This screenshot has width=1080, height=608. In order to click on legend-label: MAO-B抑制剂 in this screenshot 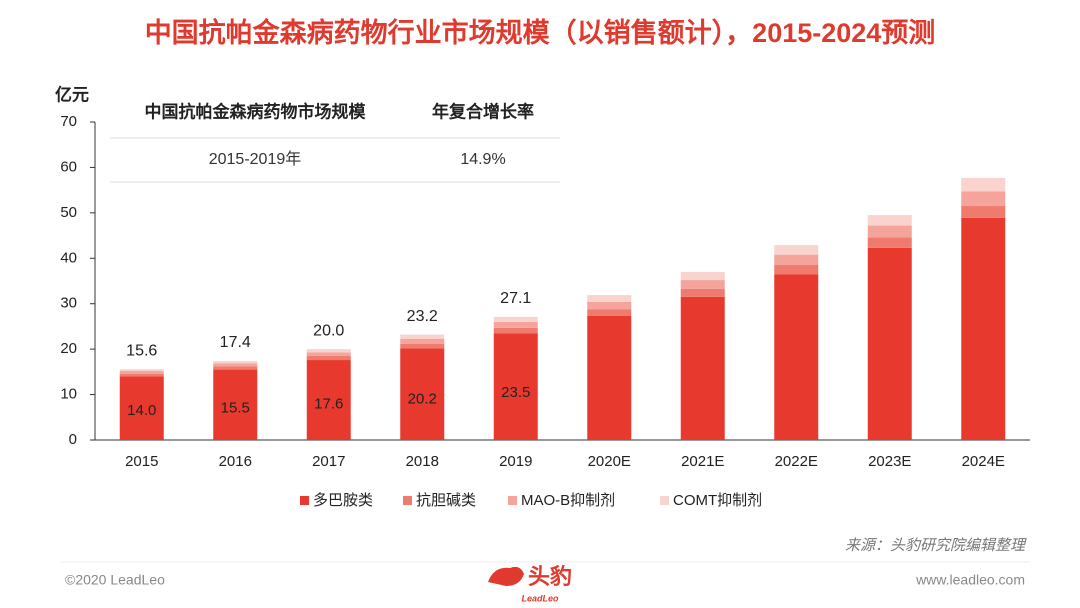, I will do `click(568, 500)`.